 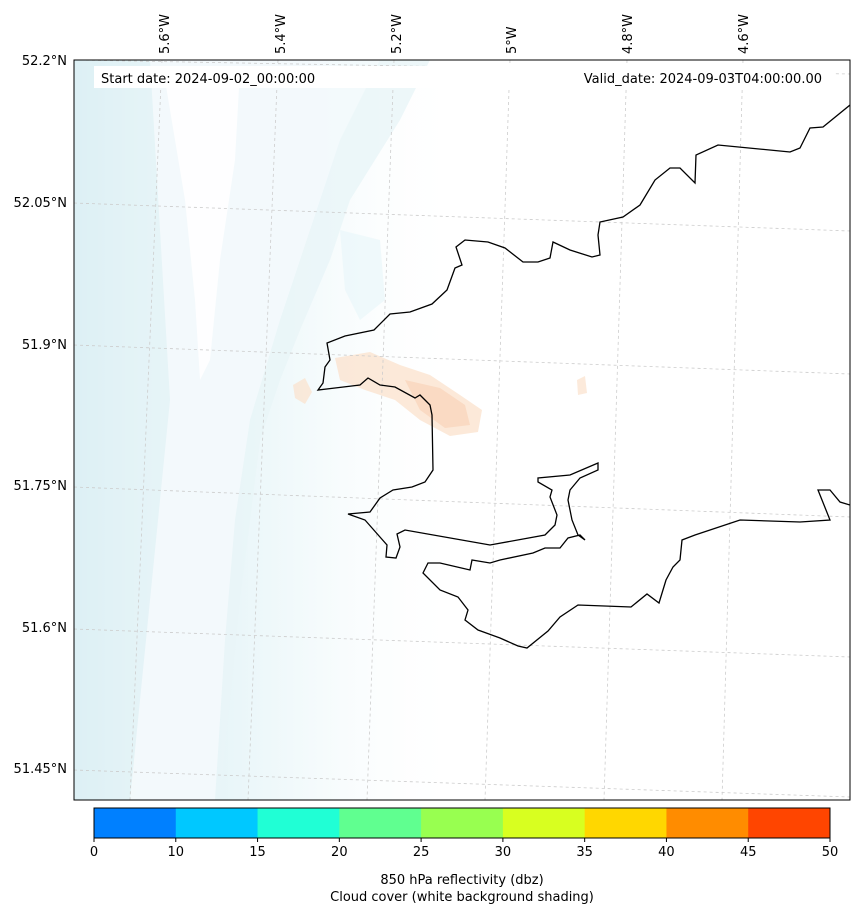 I want to click on colorbar-tick-label: 45, so click(x=748, y=852).